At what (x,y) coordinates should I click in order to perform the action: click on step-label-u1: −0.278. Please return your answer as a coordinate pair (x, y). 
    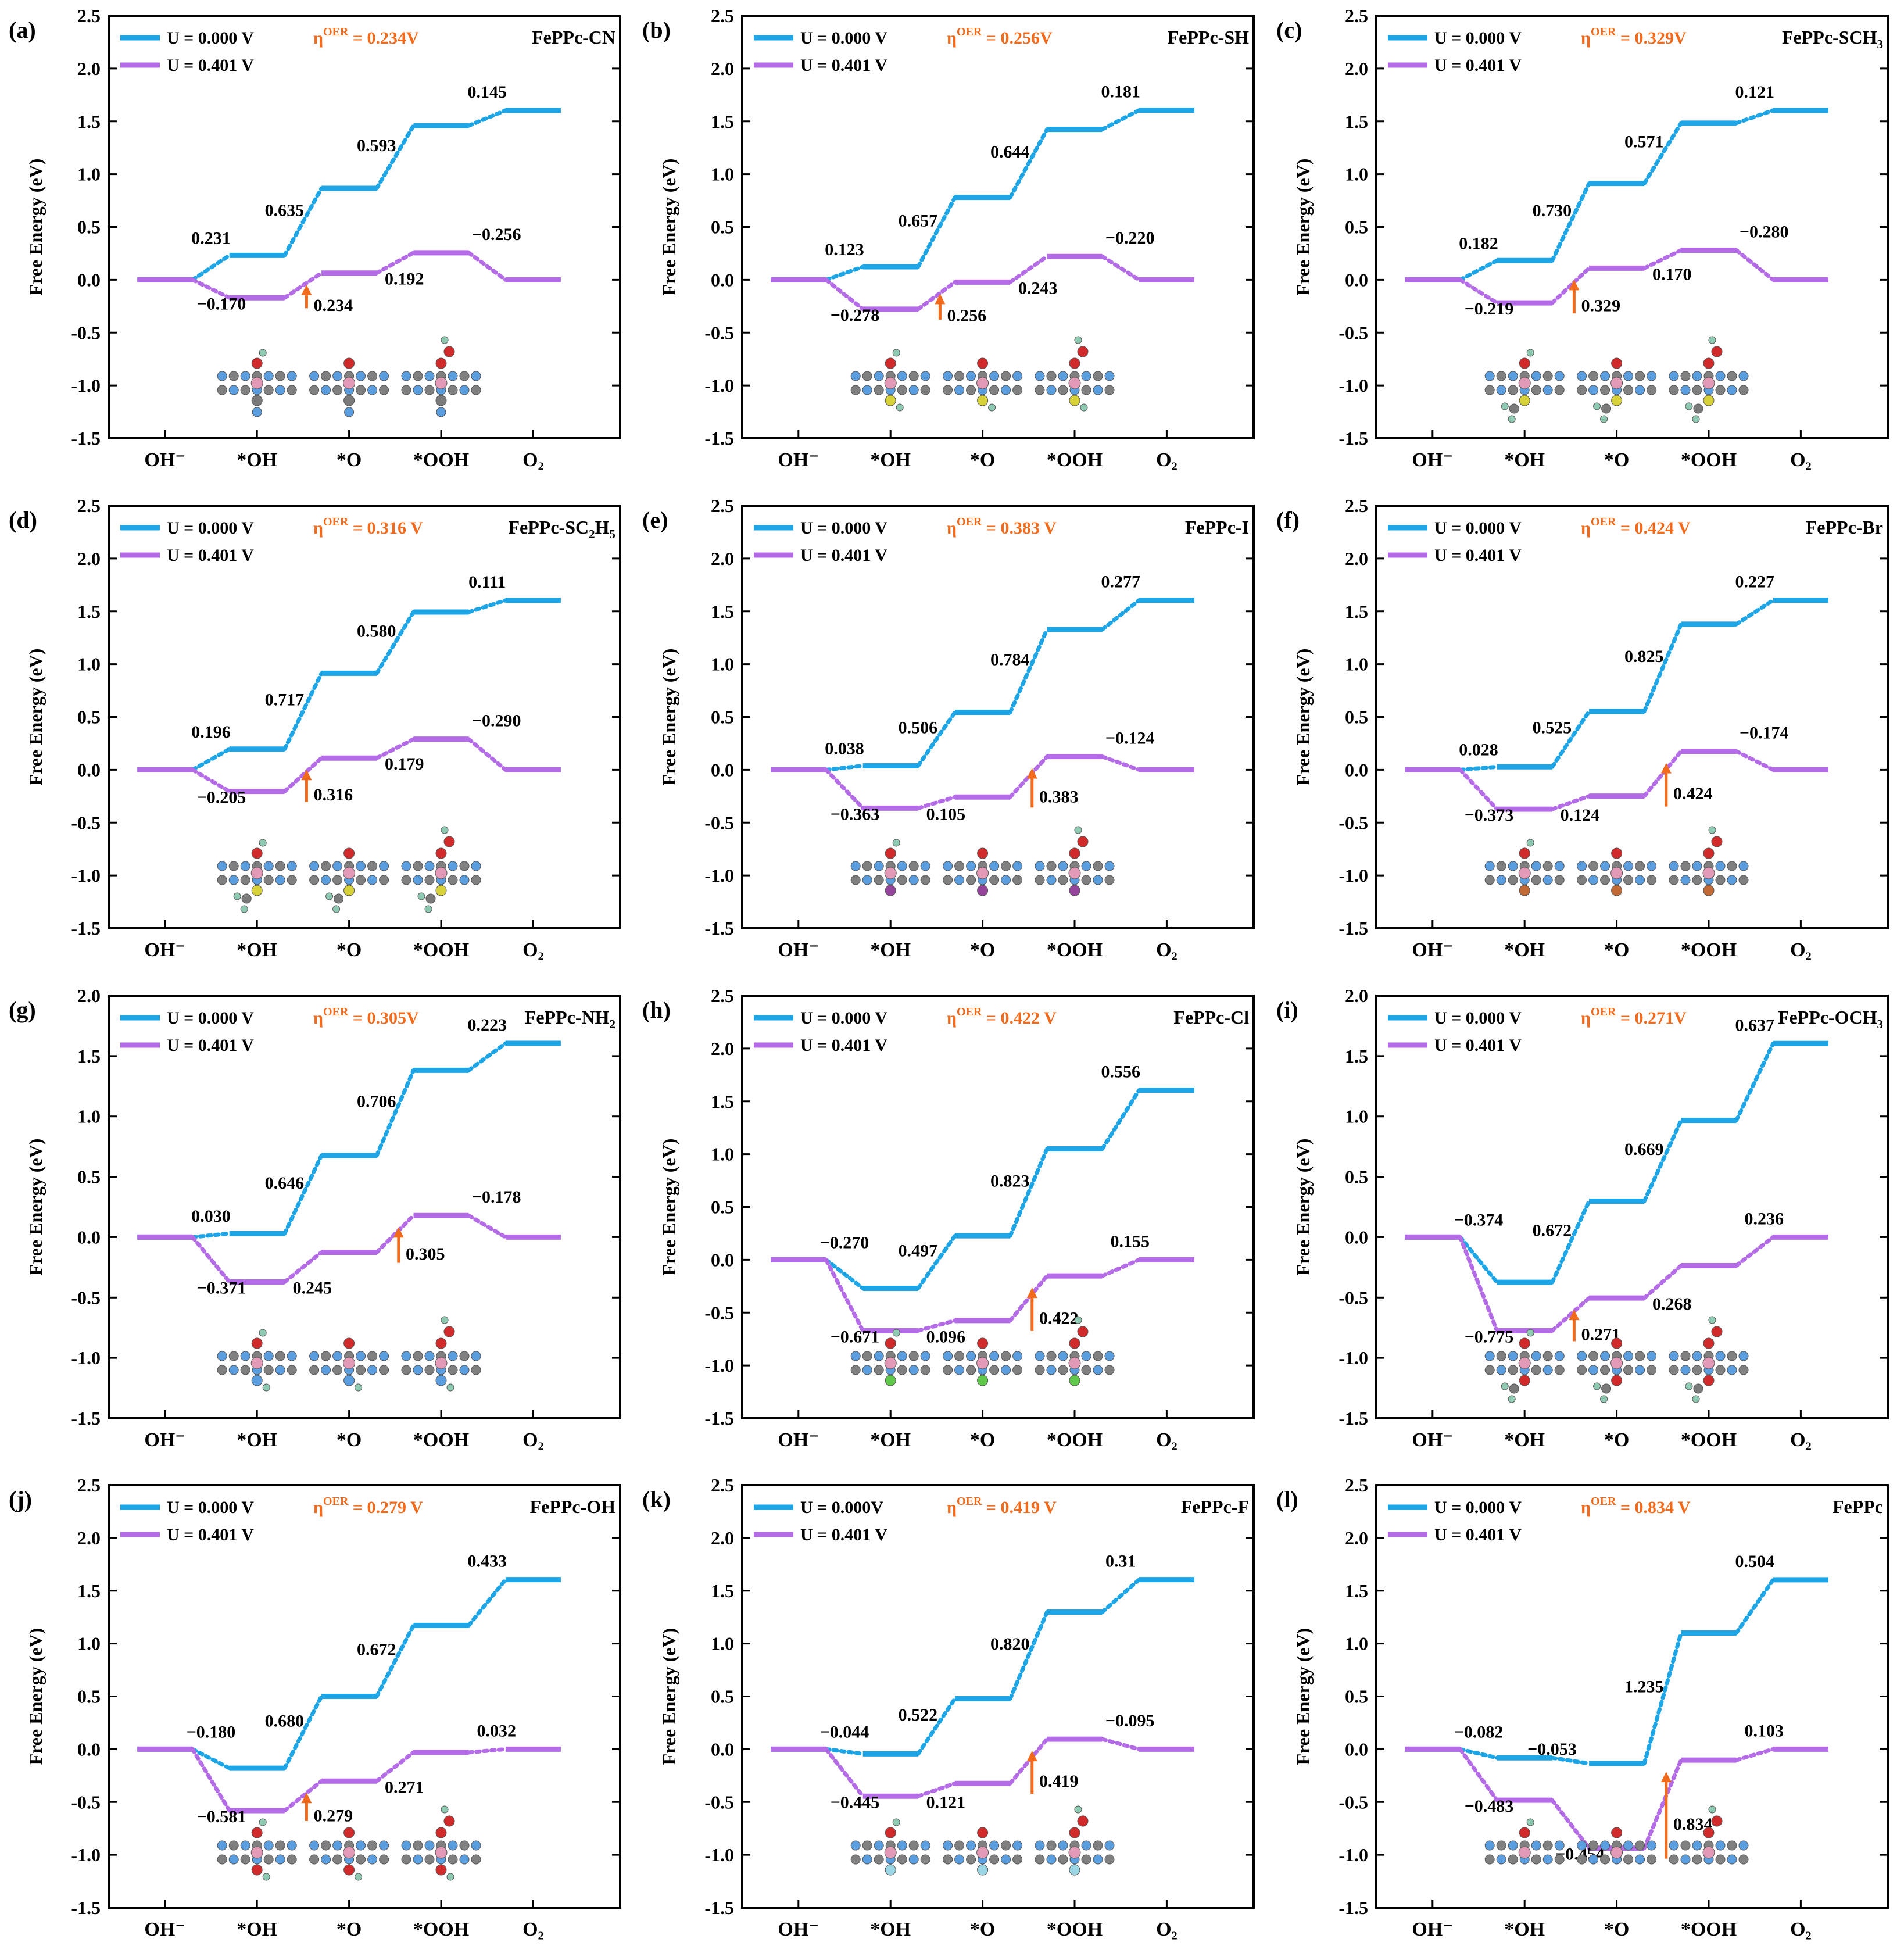
    Looking at the image, I should click on (856, 315).